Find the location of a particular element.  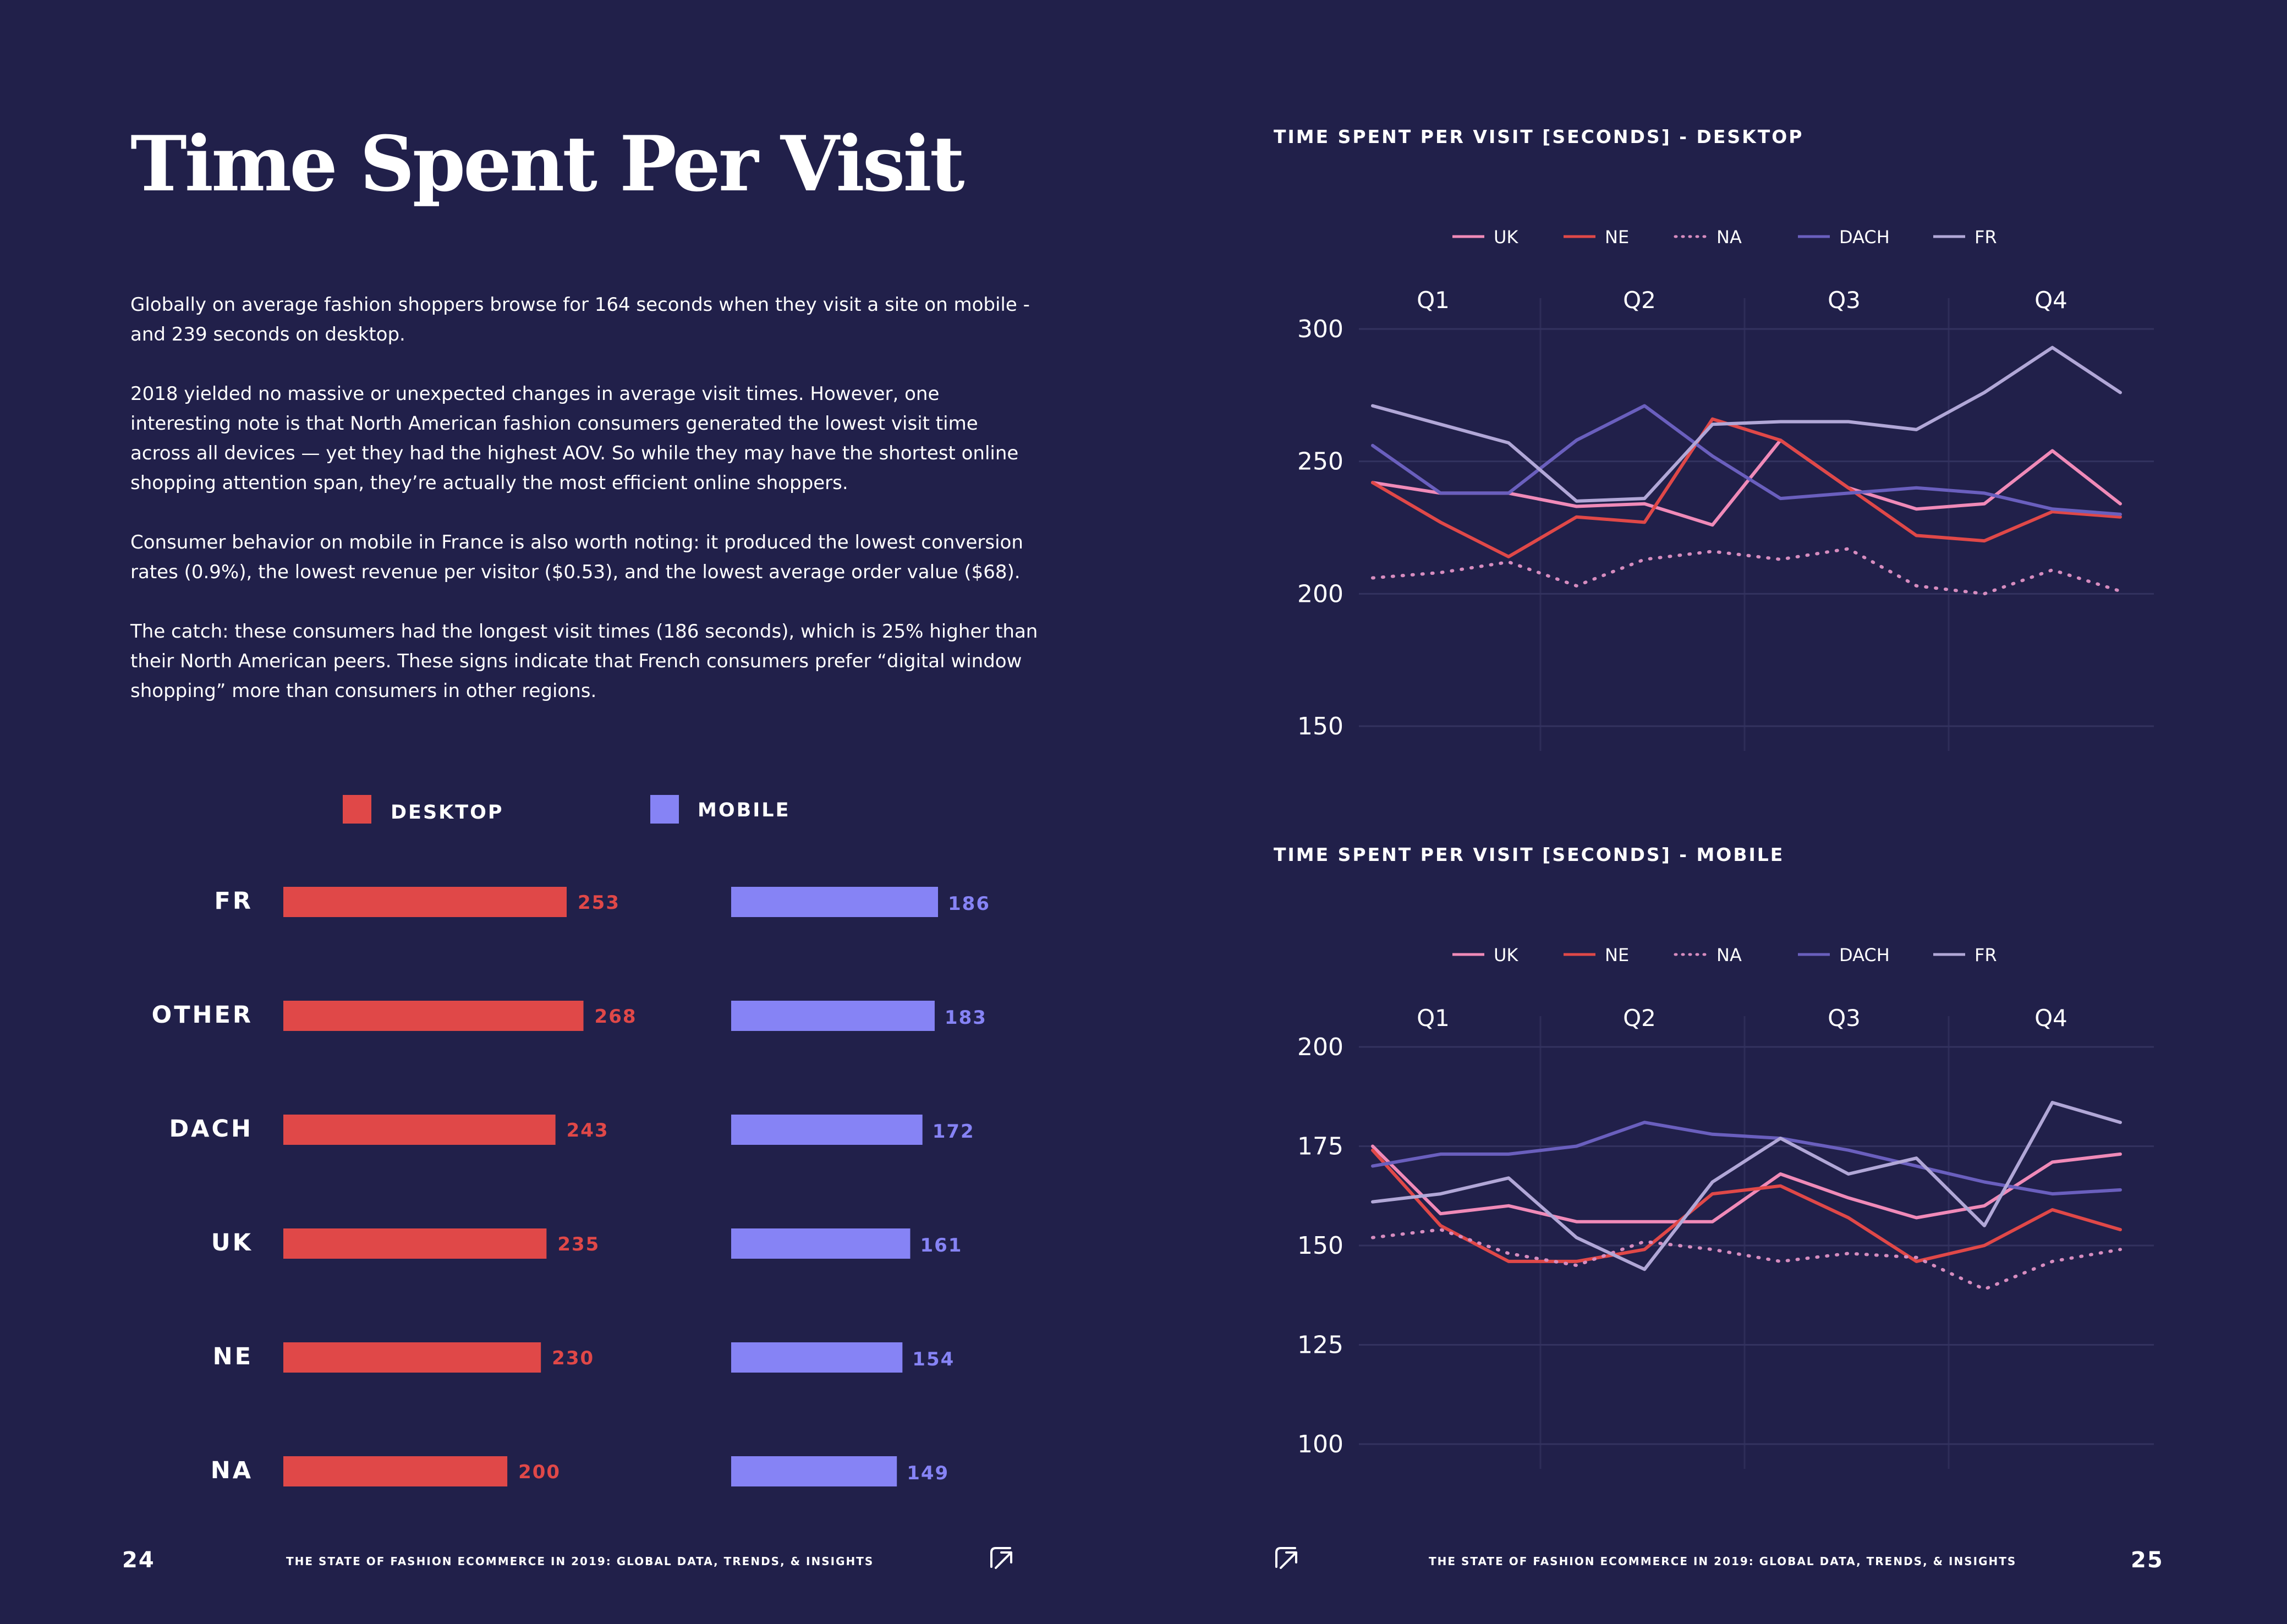

mobile-value-ne: 154 is located at coordinates (934, 1359).